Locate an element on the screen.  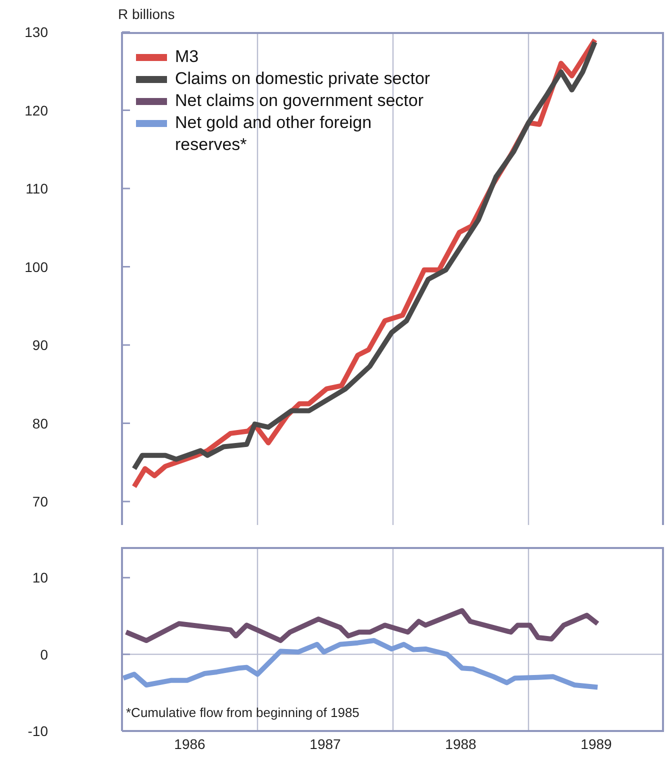
x-tick-label: 1987 is located at coordinates (326, 744).